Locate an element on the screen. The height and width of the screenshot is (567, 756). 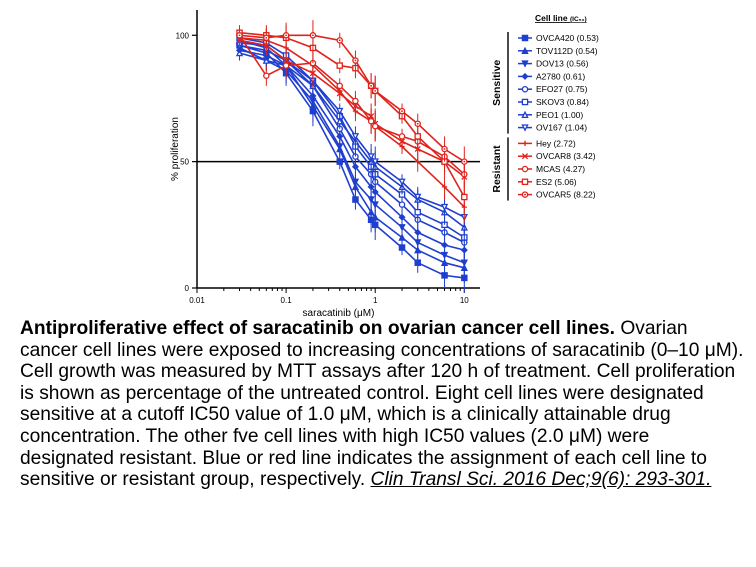
legend-item: A2780 (0.61) is located at coordinates (551, 76).